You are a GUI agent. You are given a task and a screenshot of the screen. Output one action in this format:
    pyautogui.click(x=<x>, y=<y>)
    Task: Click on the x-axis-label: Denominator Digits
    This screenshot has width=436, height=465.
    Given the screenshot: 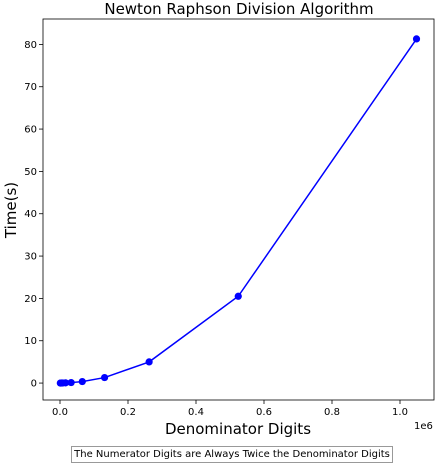 What is the action you would take?
    pyautogui.click(x=238, y=429)
    